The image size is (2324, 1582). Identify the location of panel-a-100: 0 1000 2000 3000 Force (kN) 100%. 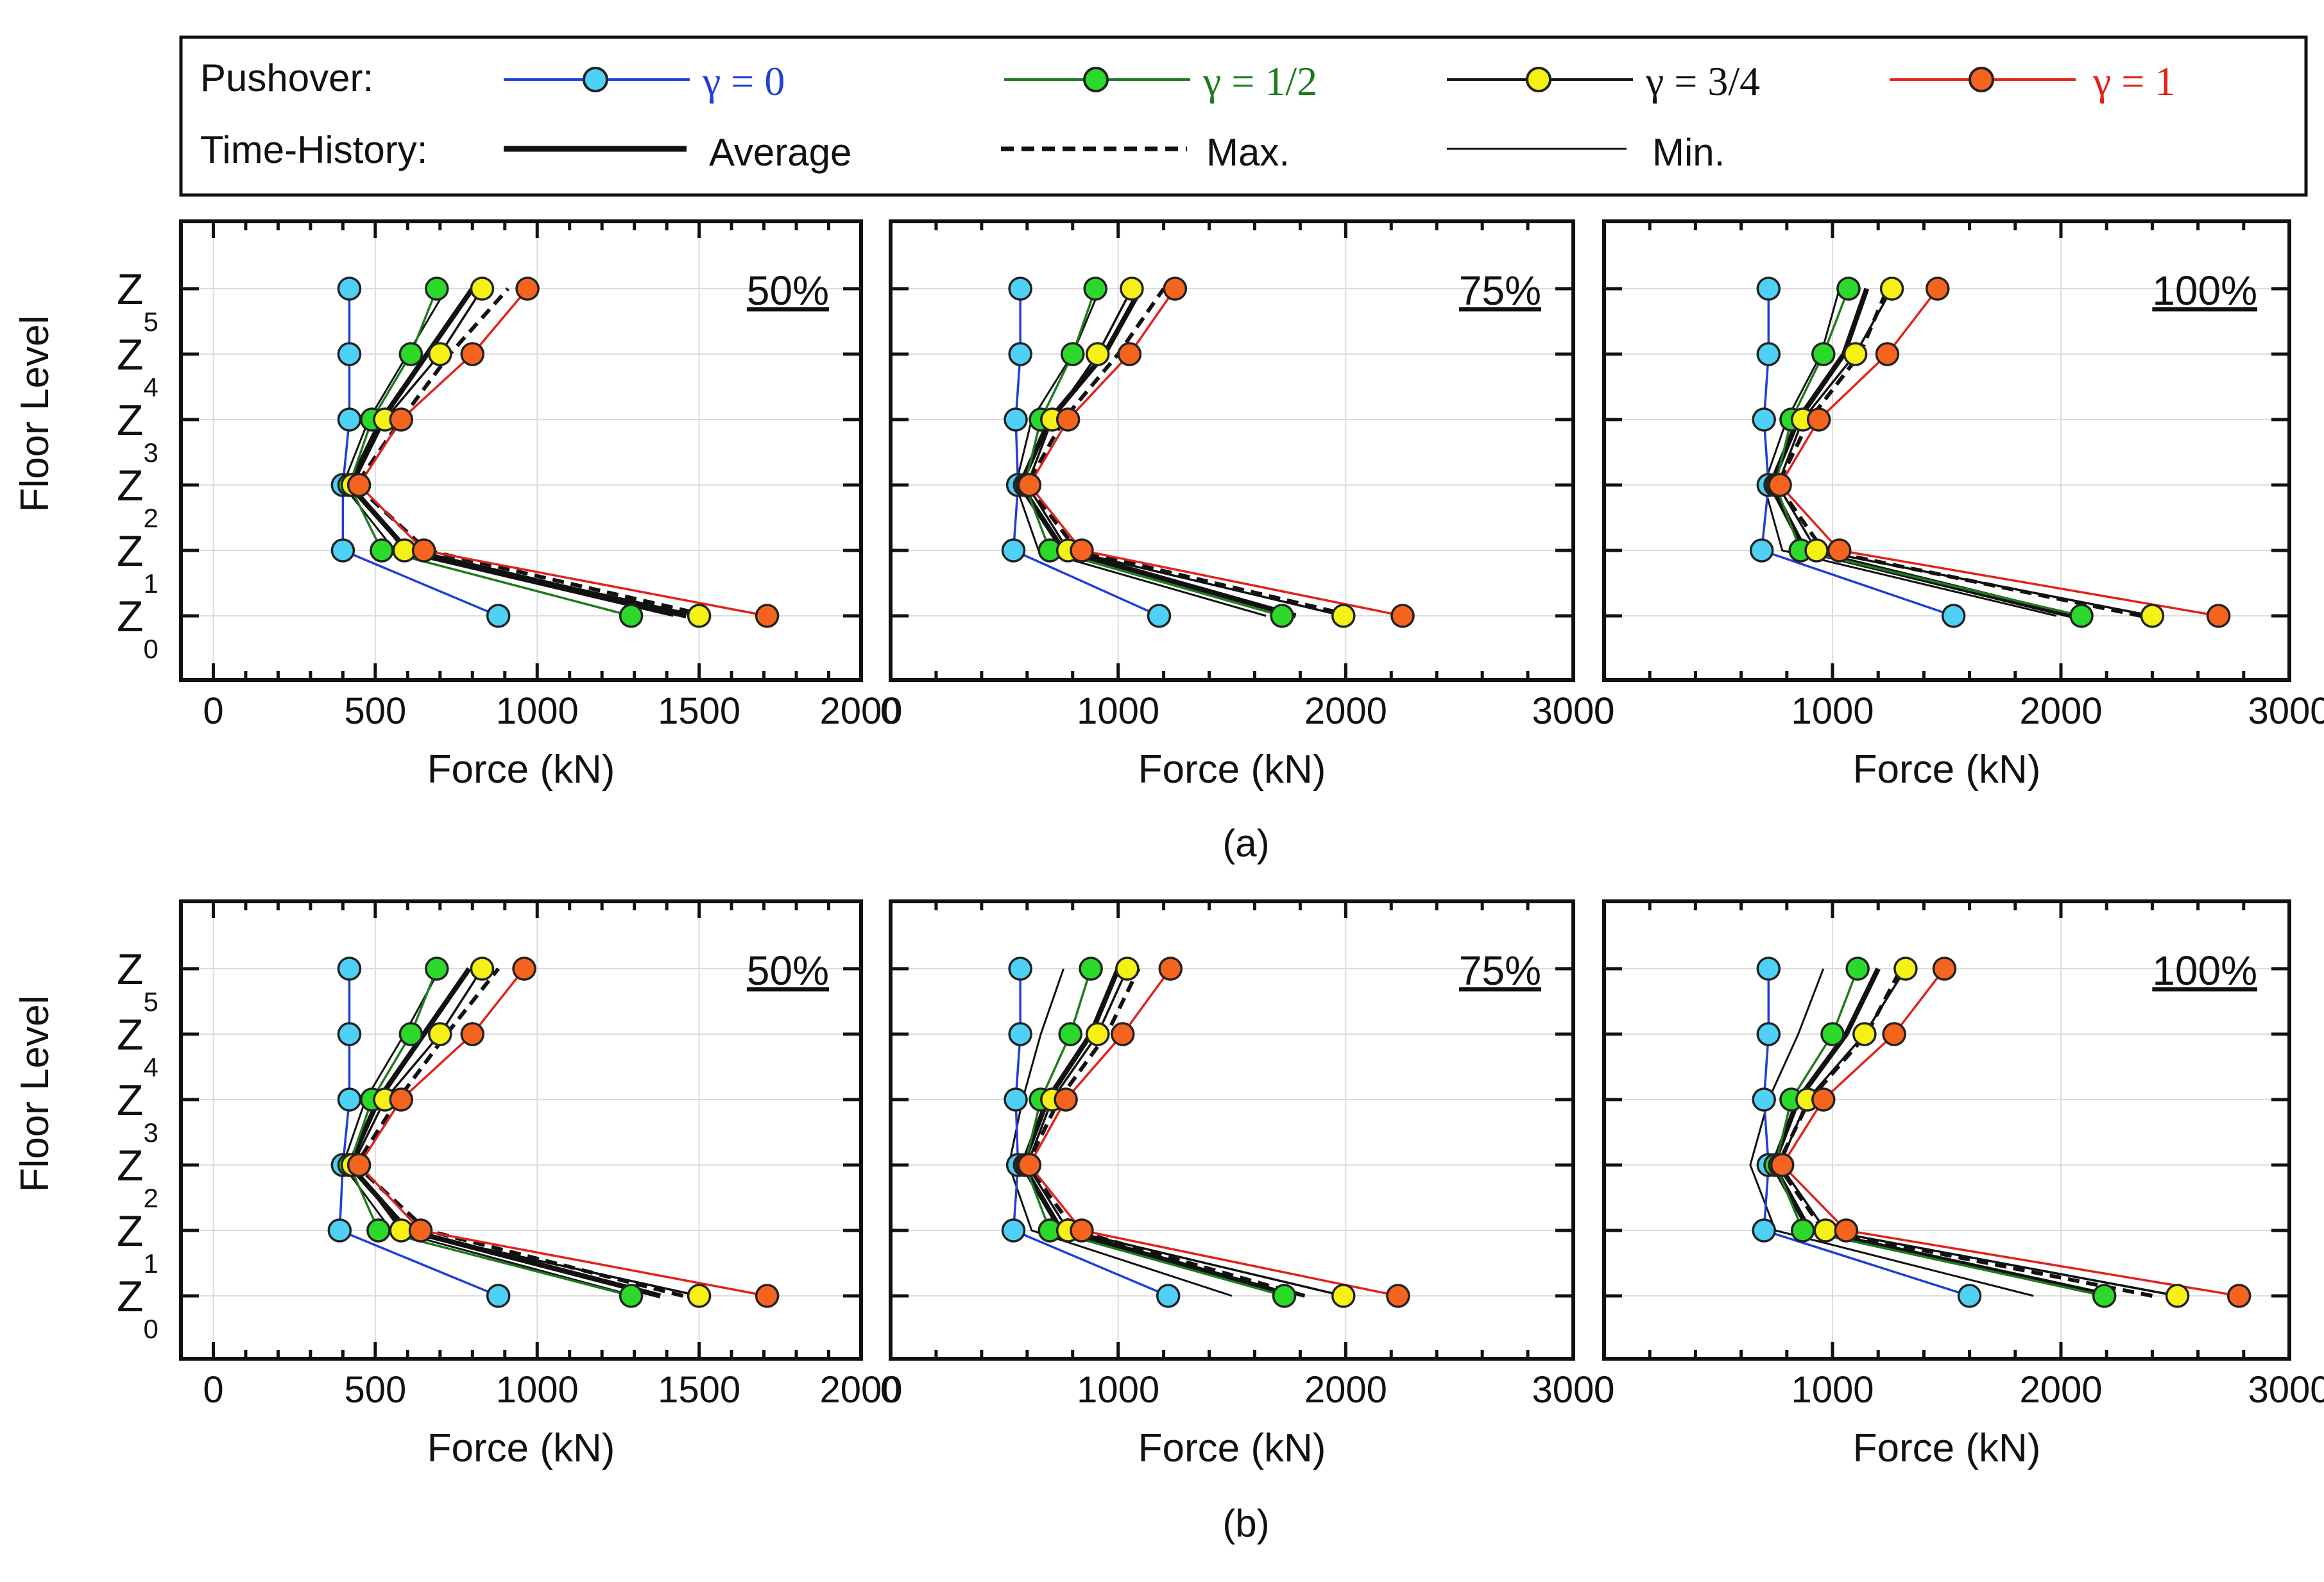
(1959, 505).